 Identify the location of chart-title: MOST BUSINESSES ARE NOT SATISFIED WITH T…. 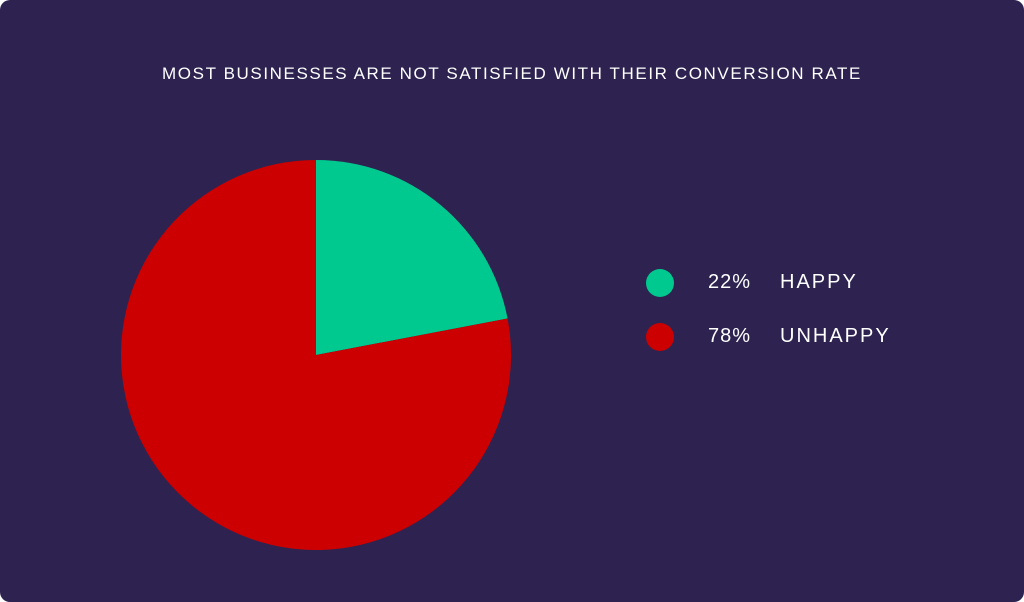
(512, 73).